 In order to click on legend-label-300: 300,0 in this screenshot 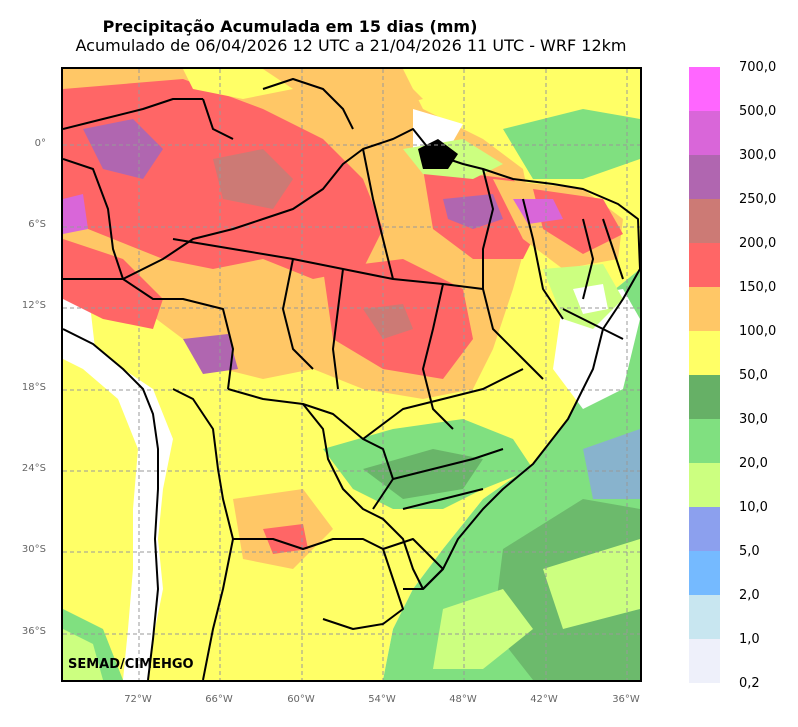, I will do `click(758, 155)`.